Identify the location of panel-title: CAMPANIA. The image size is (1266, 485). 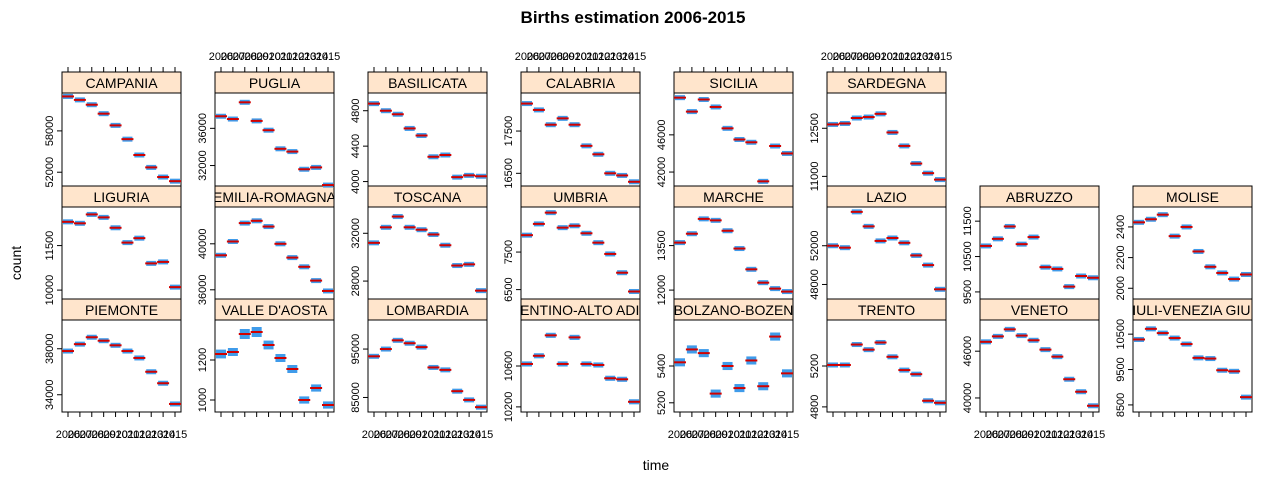
(121, 83).